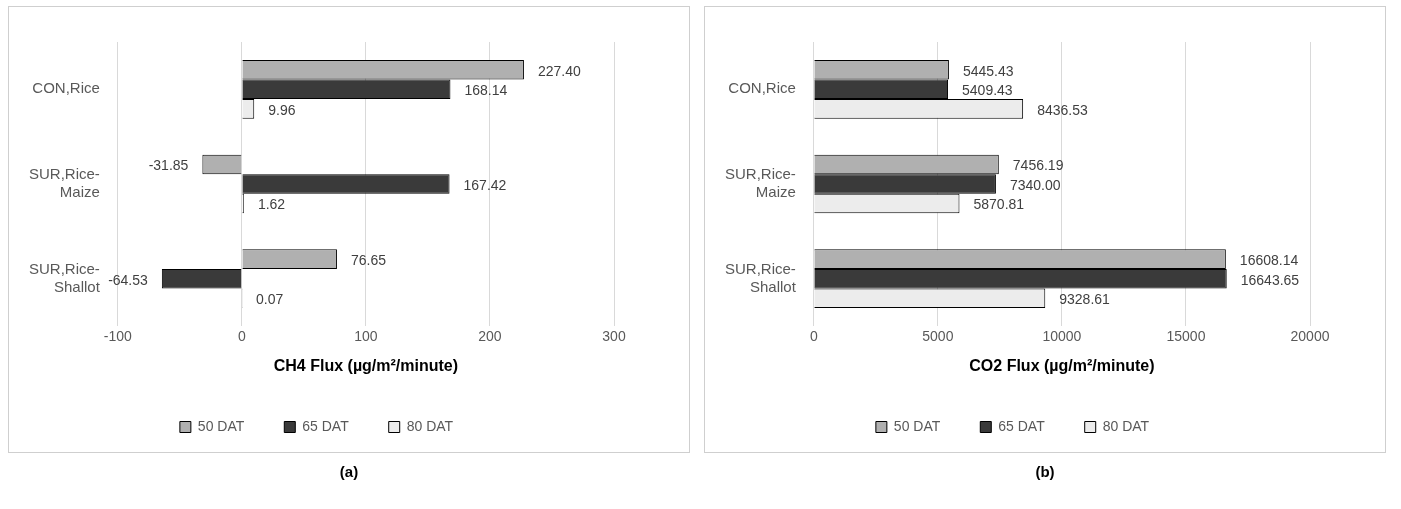  I want to click on data-label: 76.65, so click(368, 259).